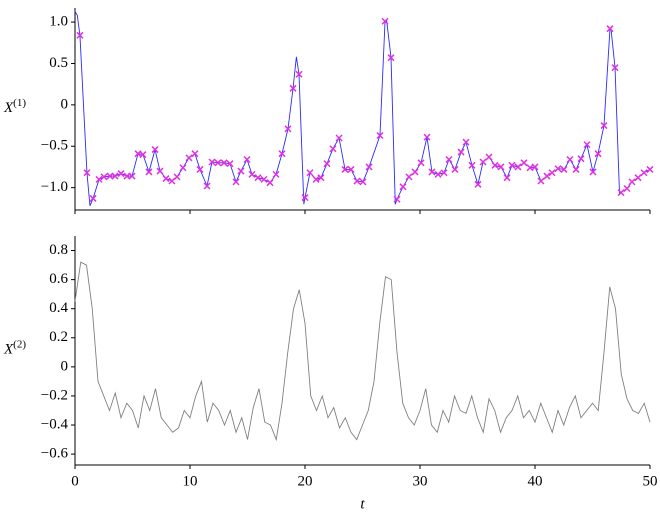  I want to click on x-tick-label: 30, so click(420, 481).